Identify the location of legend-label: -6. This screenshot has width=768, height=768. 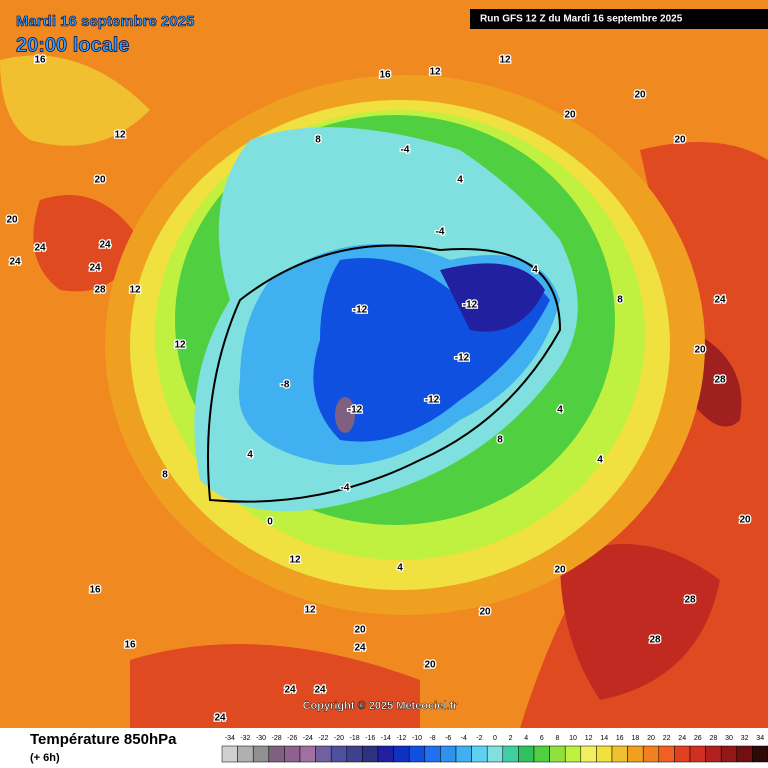
(448, 738).